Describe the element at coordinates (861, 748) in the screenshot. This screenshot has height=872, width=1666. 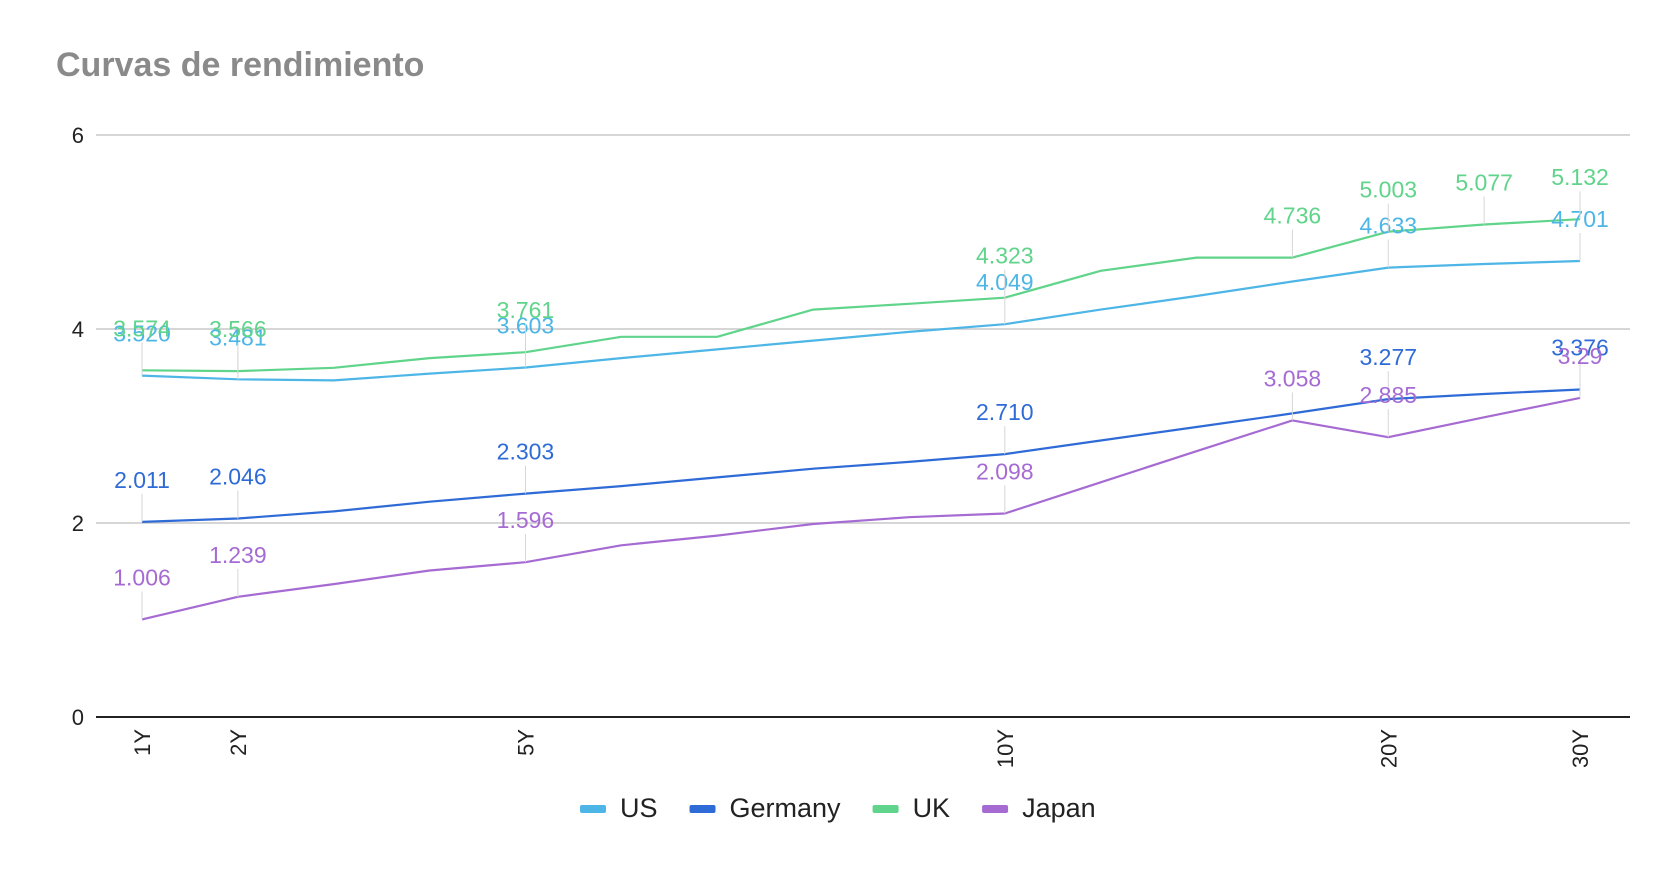
I see `x-axis: 1Y 2Y 5Y 10Y 20Y 30Y` at that location.